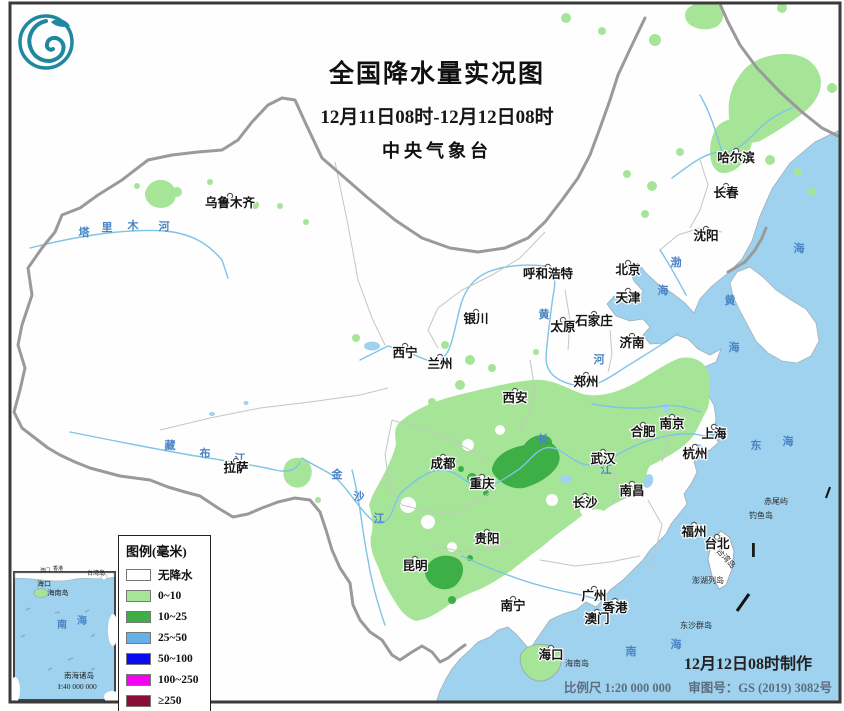  I want to click on city-label: 南京, so click(672, 423).